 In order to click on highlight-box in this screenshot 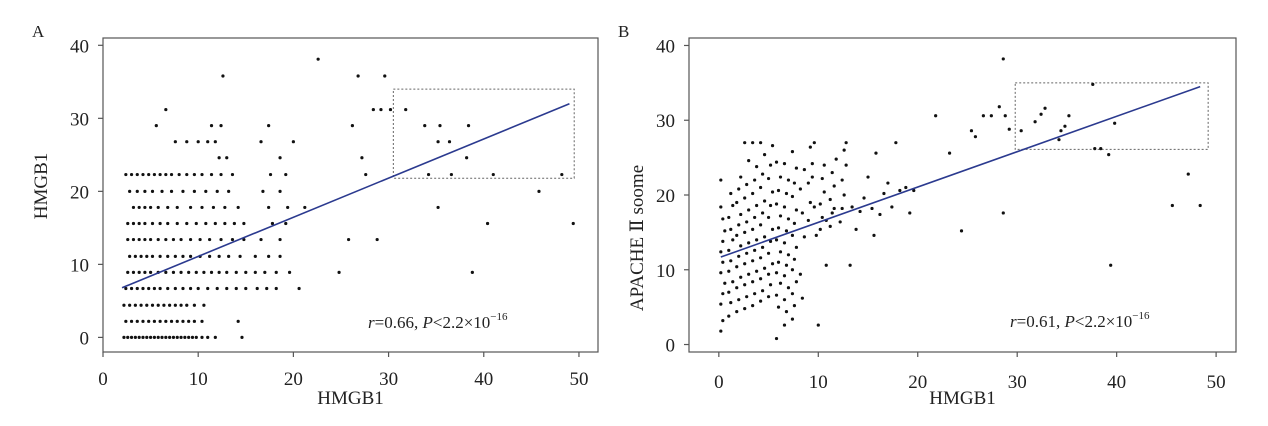, I will do `click(483, 133)`.